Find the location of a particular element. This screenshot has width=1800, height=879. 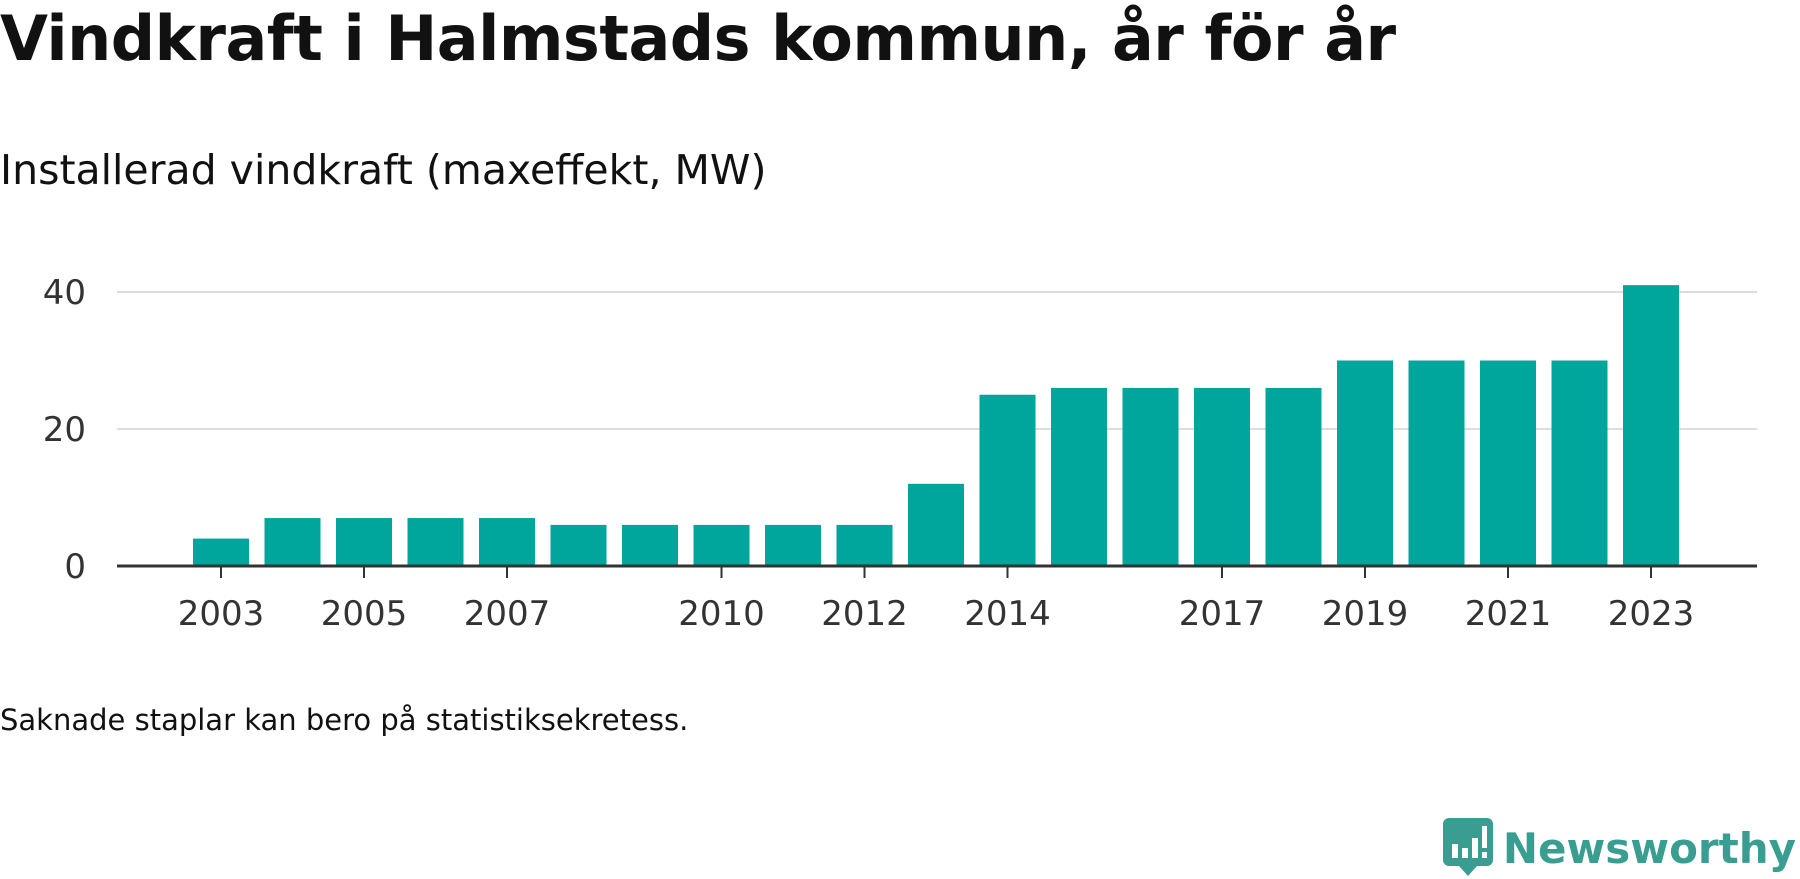

x-tick-label: 2021 is located at coordinates (1508, 614).